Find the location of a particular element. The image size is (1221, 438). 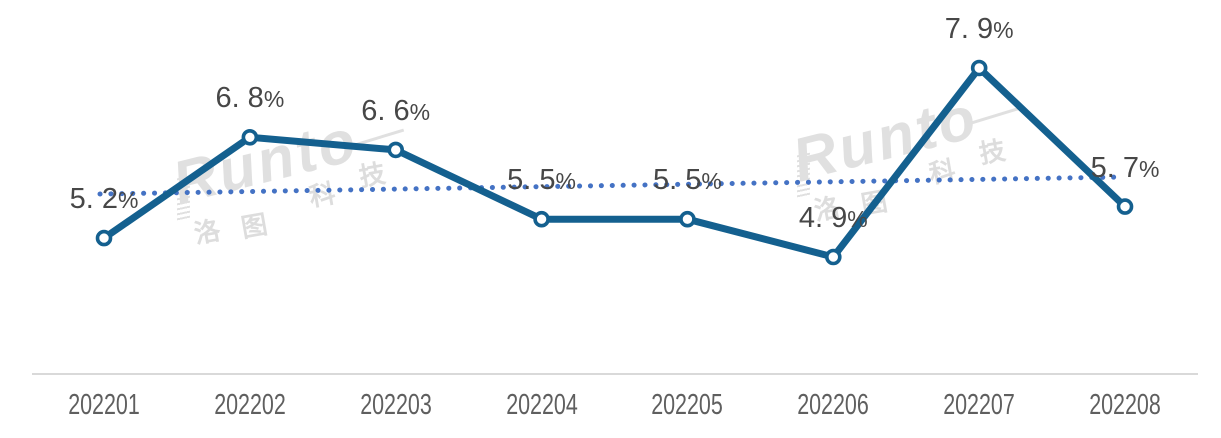

data-label: 6. 6% is located at coordinates (396, 110).